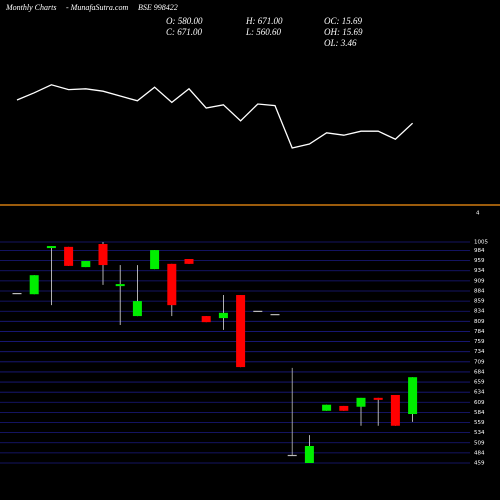 The width and height of the screenshot is (500, 500). I want to click on period-label: Monthly Charts, so click(30, 7).